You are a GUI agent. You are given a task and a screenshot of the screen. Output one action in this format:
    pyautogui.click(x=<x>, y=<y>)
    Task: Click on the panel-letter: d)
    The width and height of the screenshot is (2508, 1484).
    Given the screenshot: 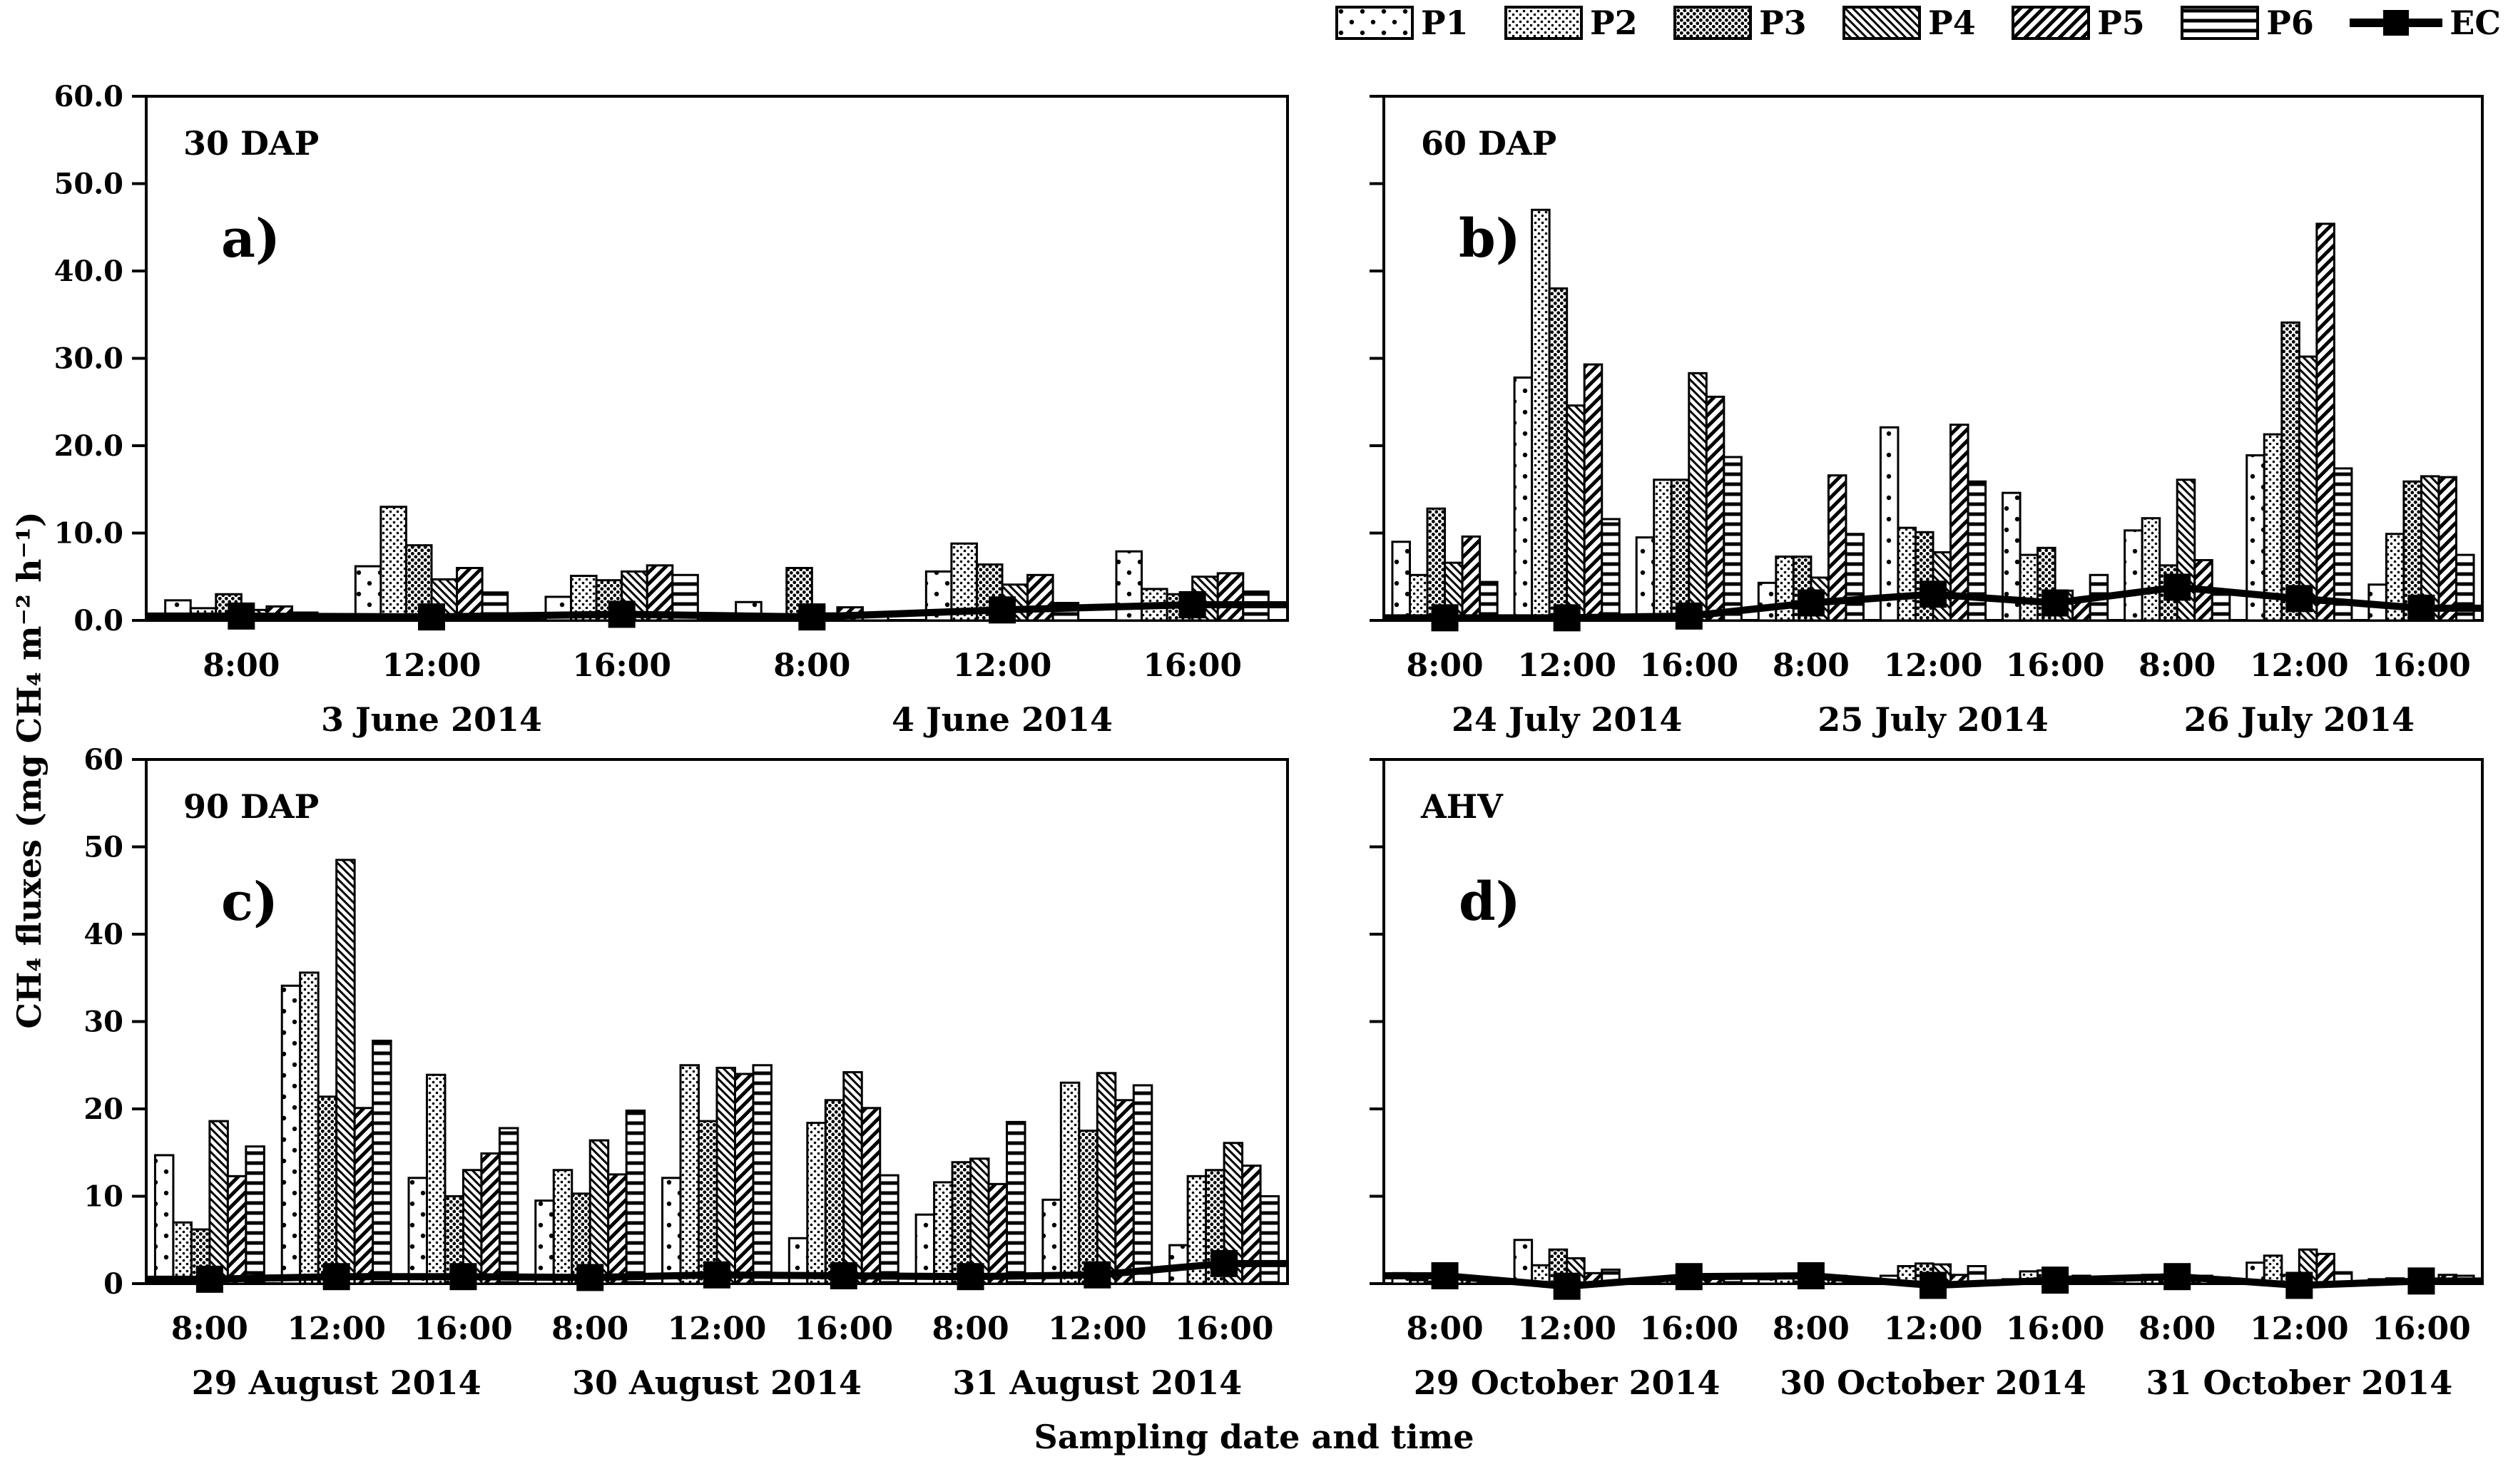 What is the action you would take?
    pyautogui.click(x=1490, y=902)
    